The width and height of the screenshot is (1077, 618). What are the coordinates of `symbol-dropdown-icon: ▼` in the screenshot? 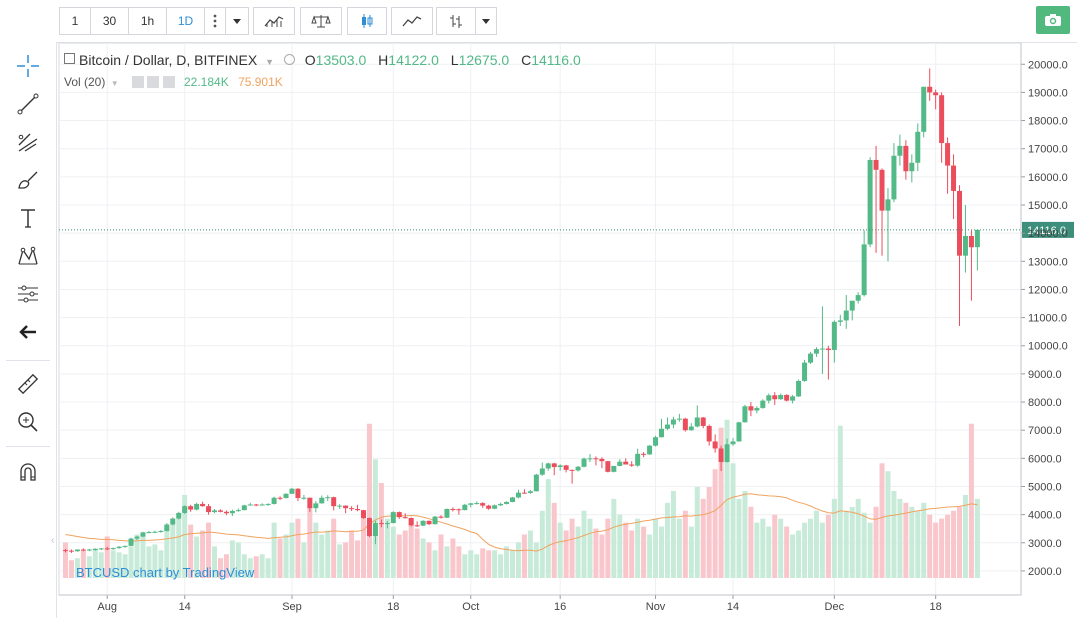 It's located at (269, 62).